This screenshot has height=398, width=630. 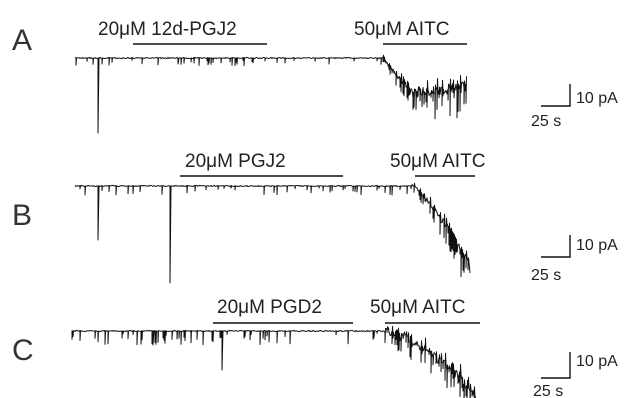 What do you see at coordinates (401, 29) in the screenshot?
I see `aitc-label-a: 50μM AITC` at bounding box center [401, 29].